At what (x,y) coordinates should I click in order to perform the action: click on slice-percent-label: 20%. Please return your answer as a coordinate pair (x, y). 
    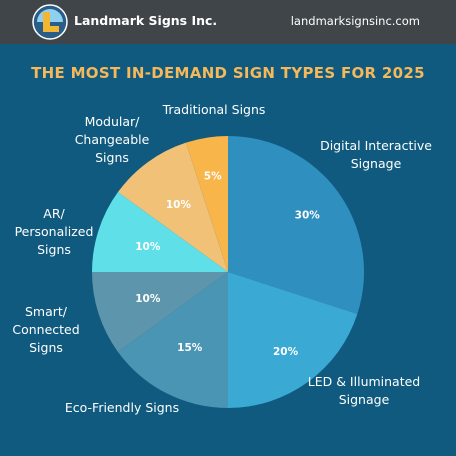
    Looking at the image, I should click on (286, 352).